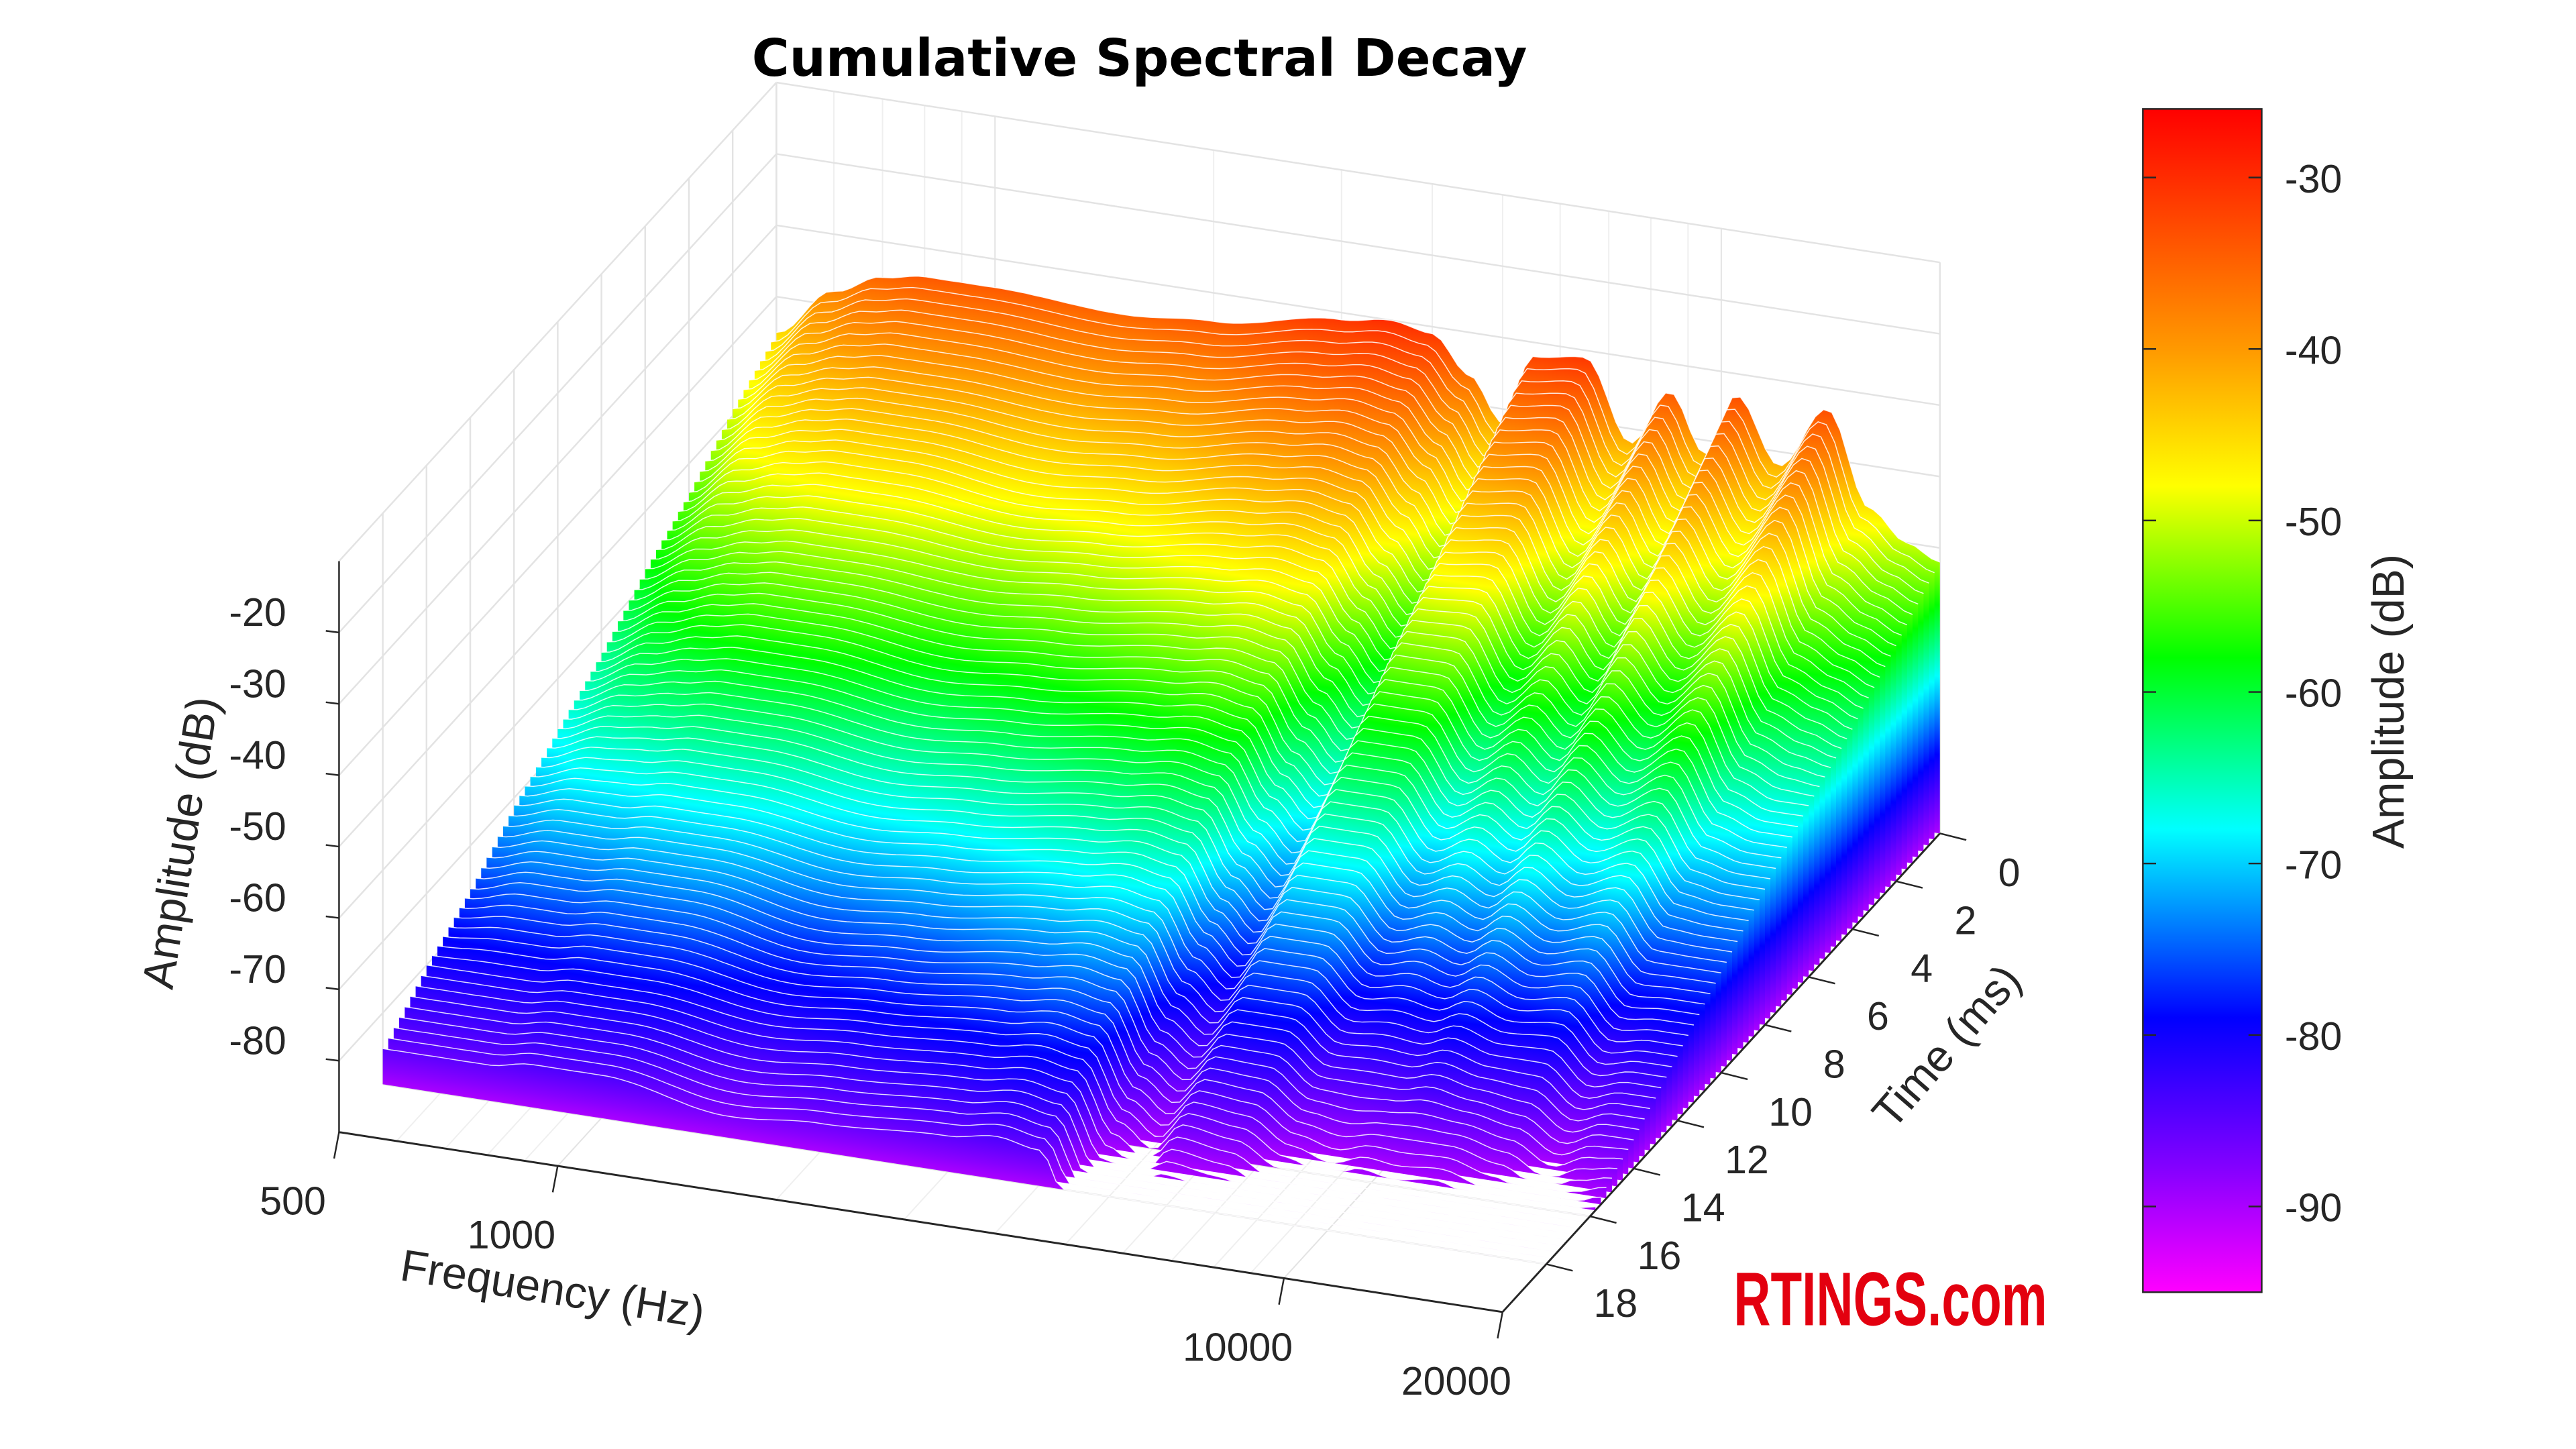 Image resolution: width=2576 pixels, height=1449 pixels. Describe the element at coordinates (1790, 1112) in the screenshot. I see `time-tick-label: 10` at that location.